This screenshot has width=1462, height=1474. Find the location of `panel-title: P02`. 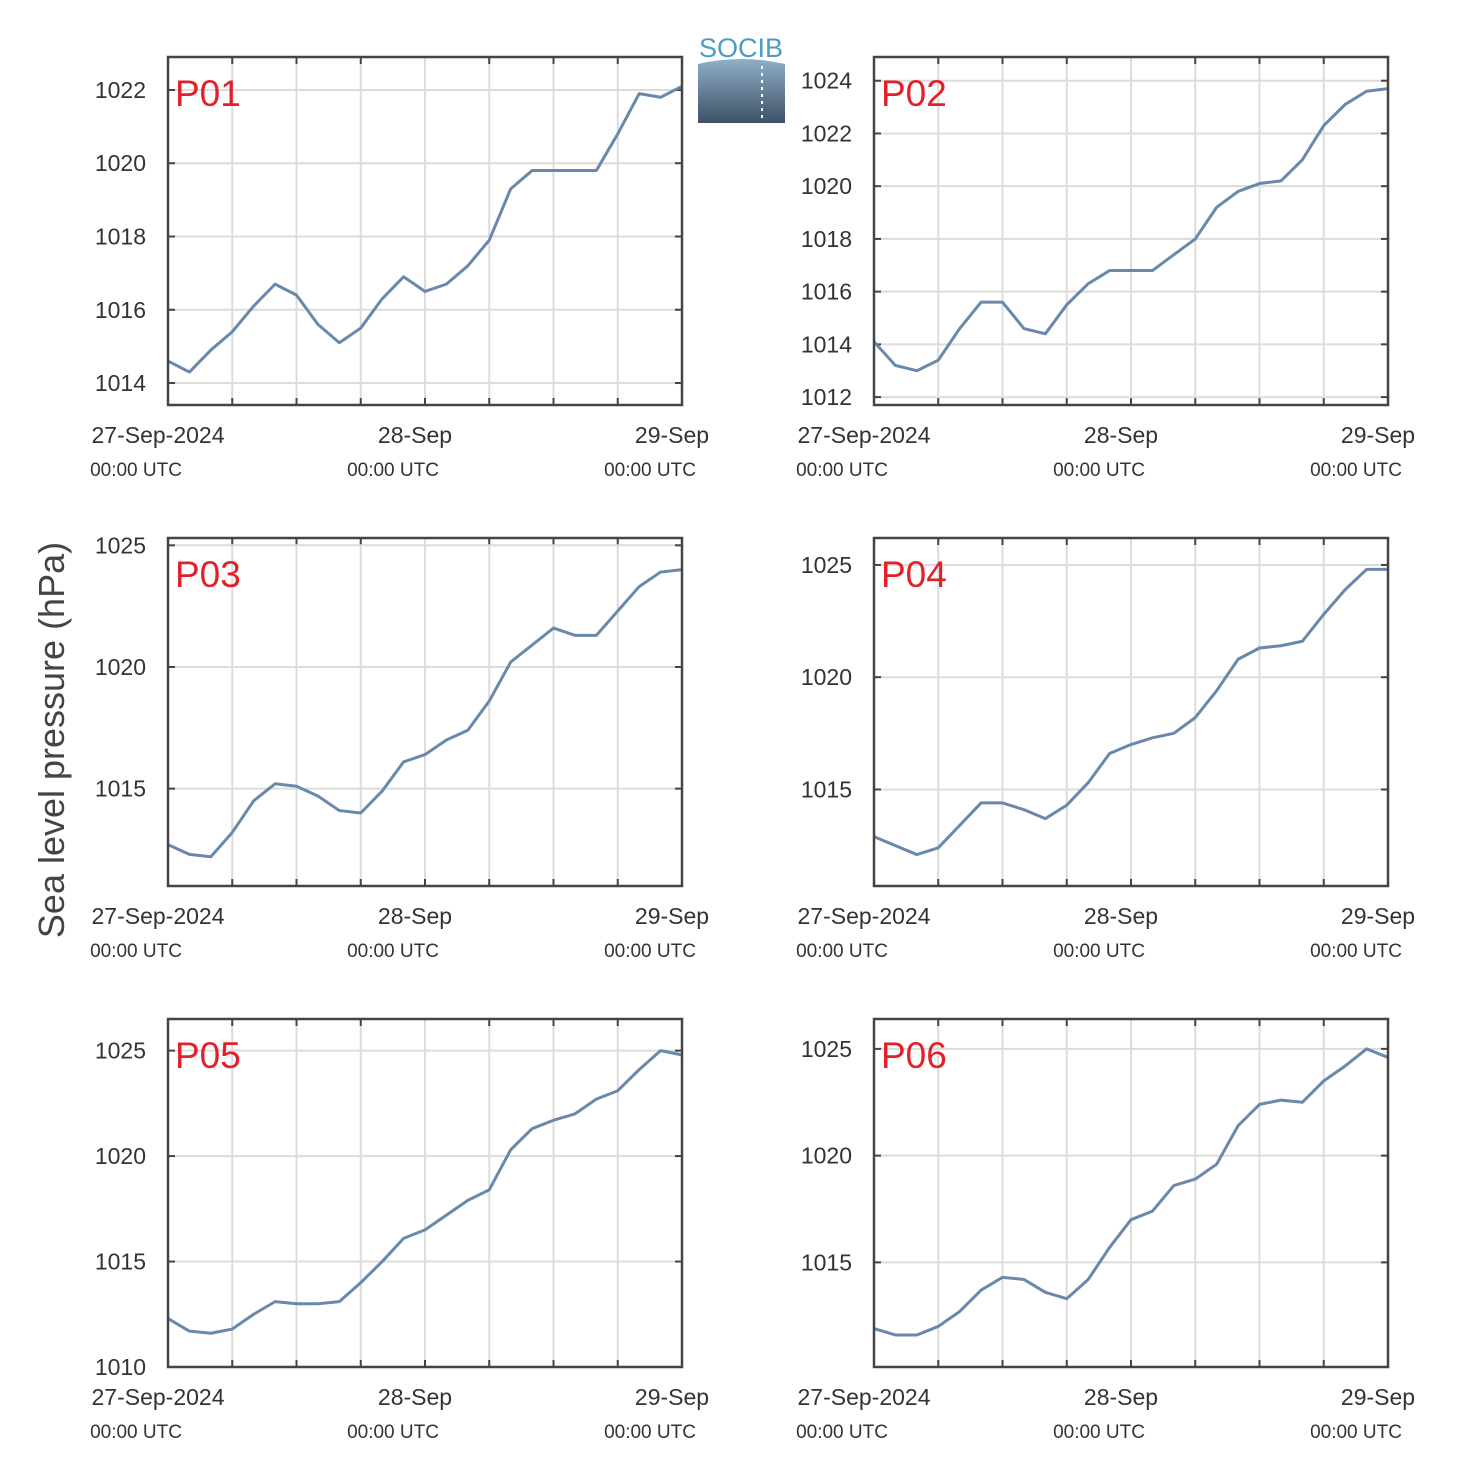

panel-title: P02 is located at coordinates (914, 93).